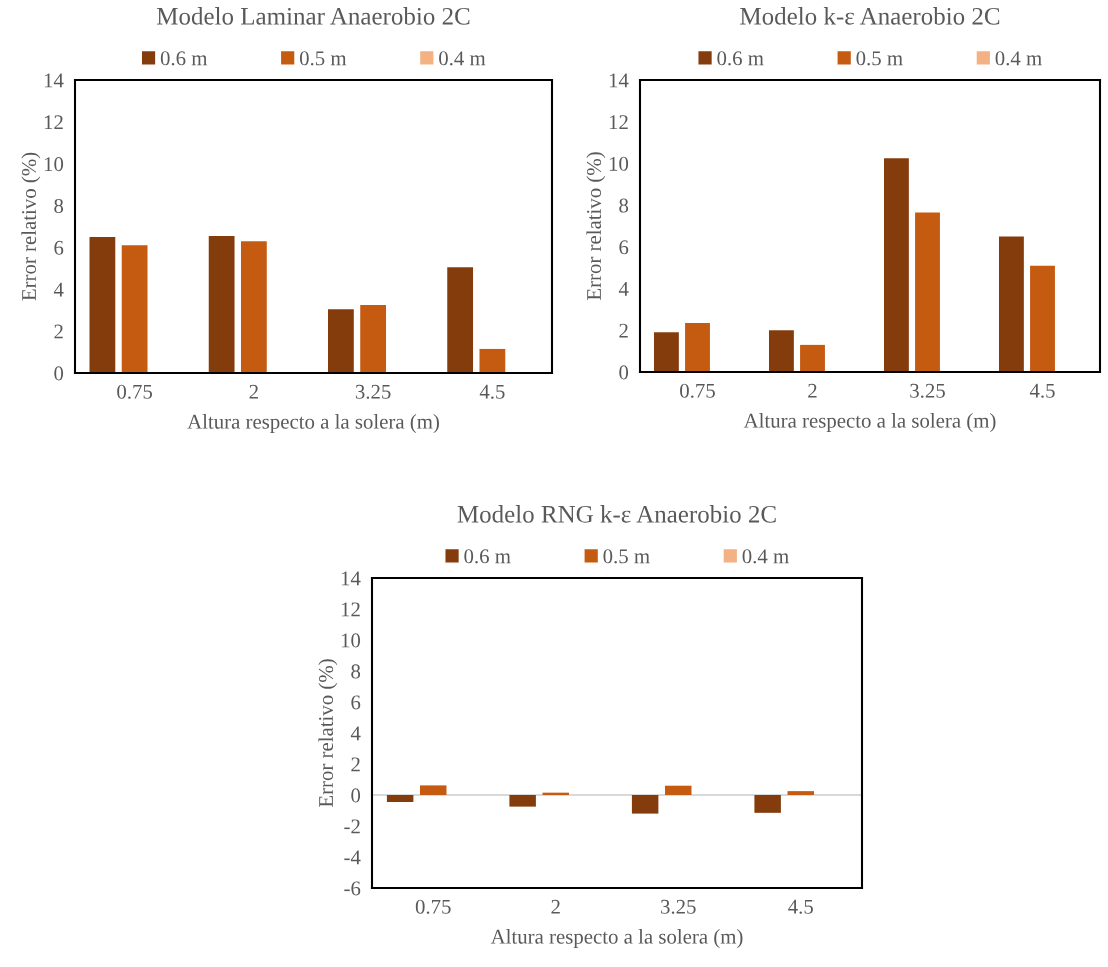 This screenshot has width=1108, height=967. What do you see at coordinates (352, 888) in the screenshot?
I see `y-tick-label: -6` at bounding box center [352, 888].